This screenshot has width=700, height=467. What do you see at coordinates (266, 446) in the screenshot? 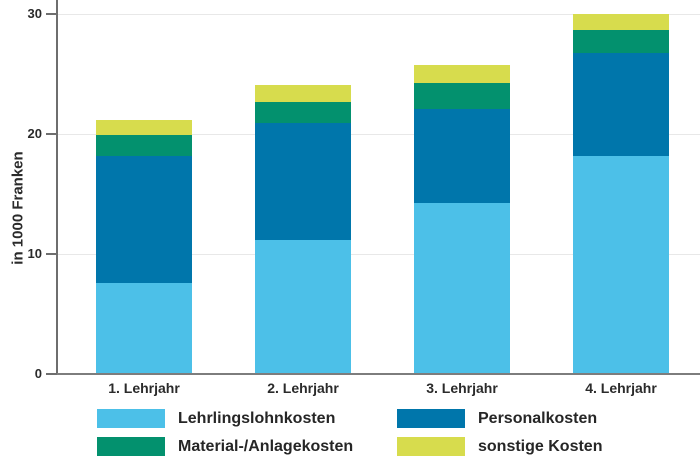
I see `legend-label: Material-/Anlagekosten` at bounding box center [266, 446].